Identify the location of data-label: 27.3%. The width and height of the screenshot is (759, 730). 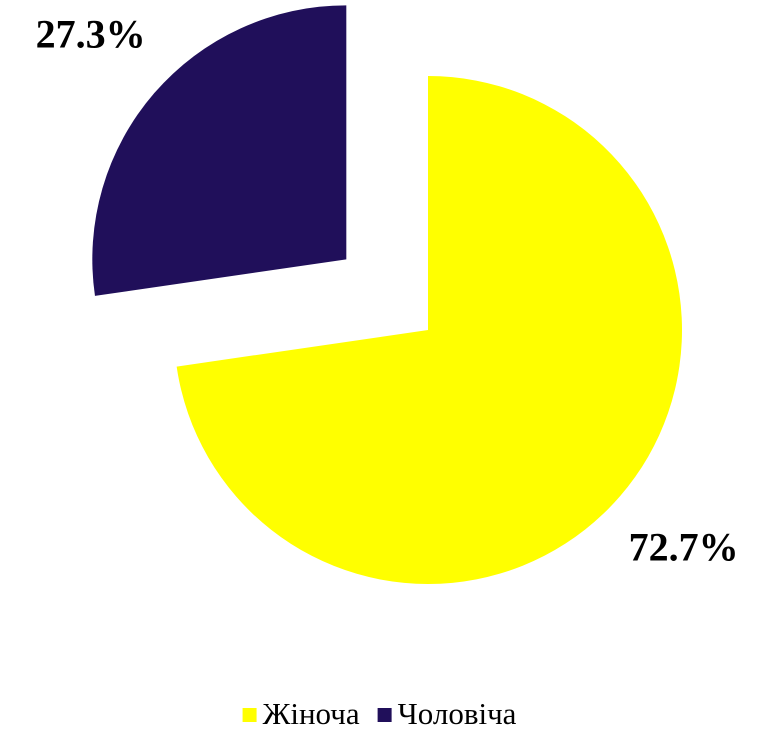
(91, 33).